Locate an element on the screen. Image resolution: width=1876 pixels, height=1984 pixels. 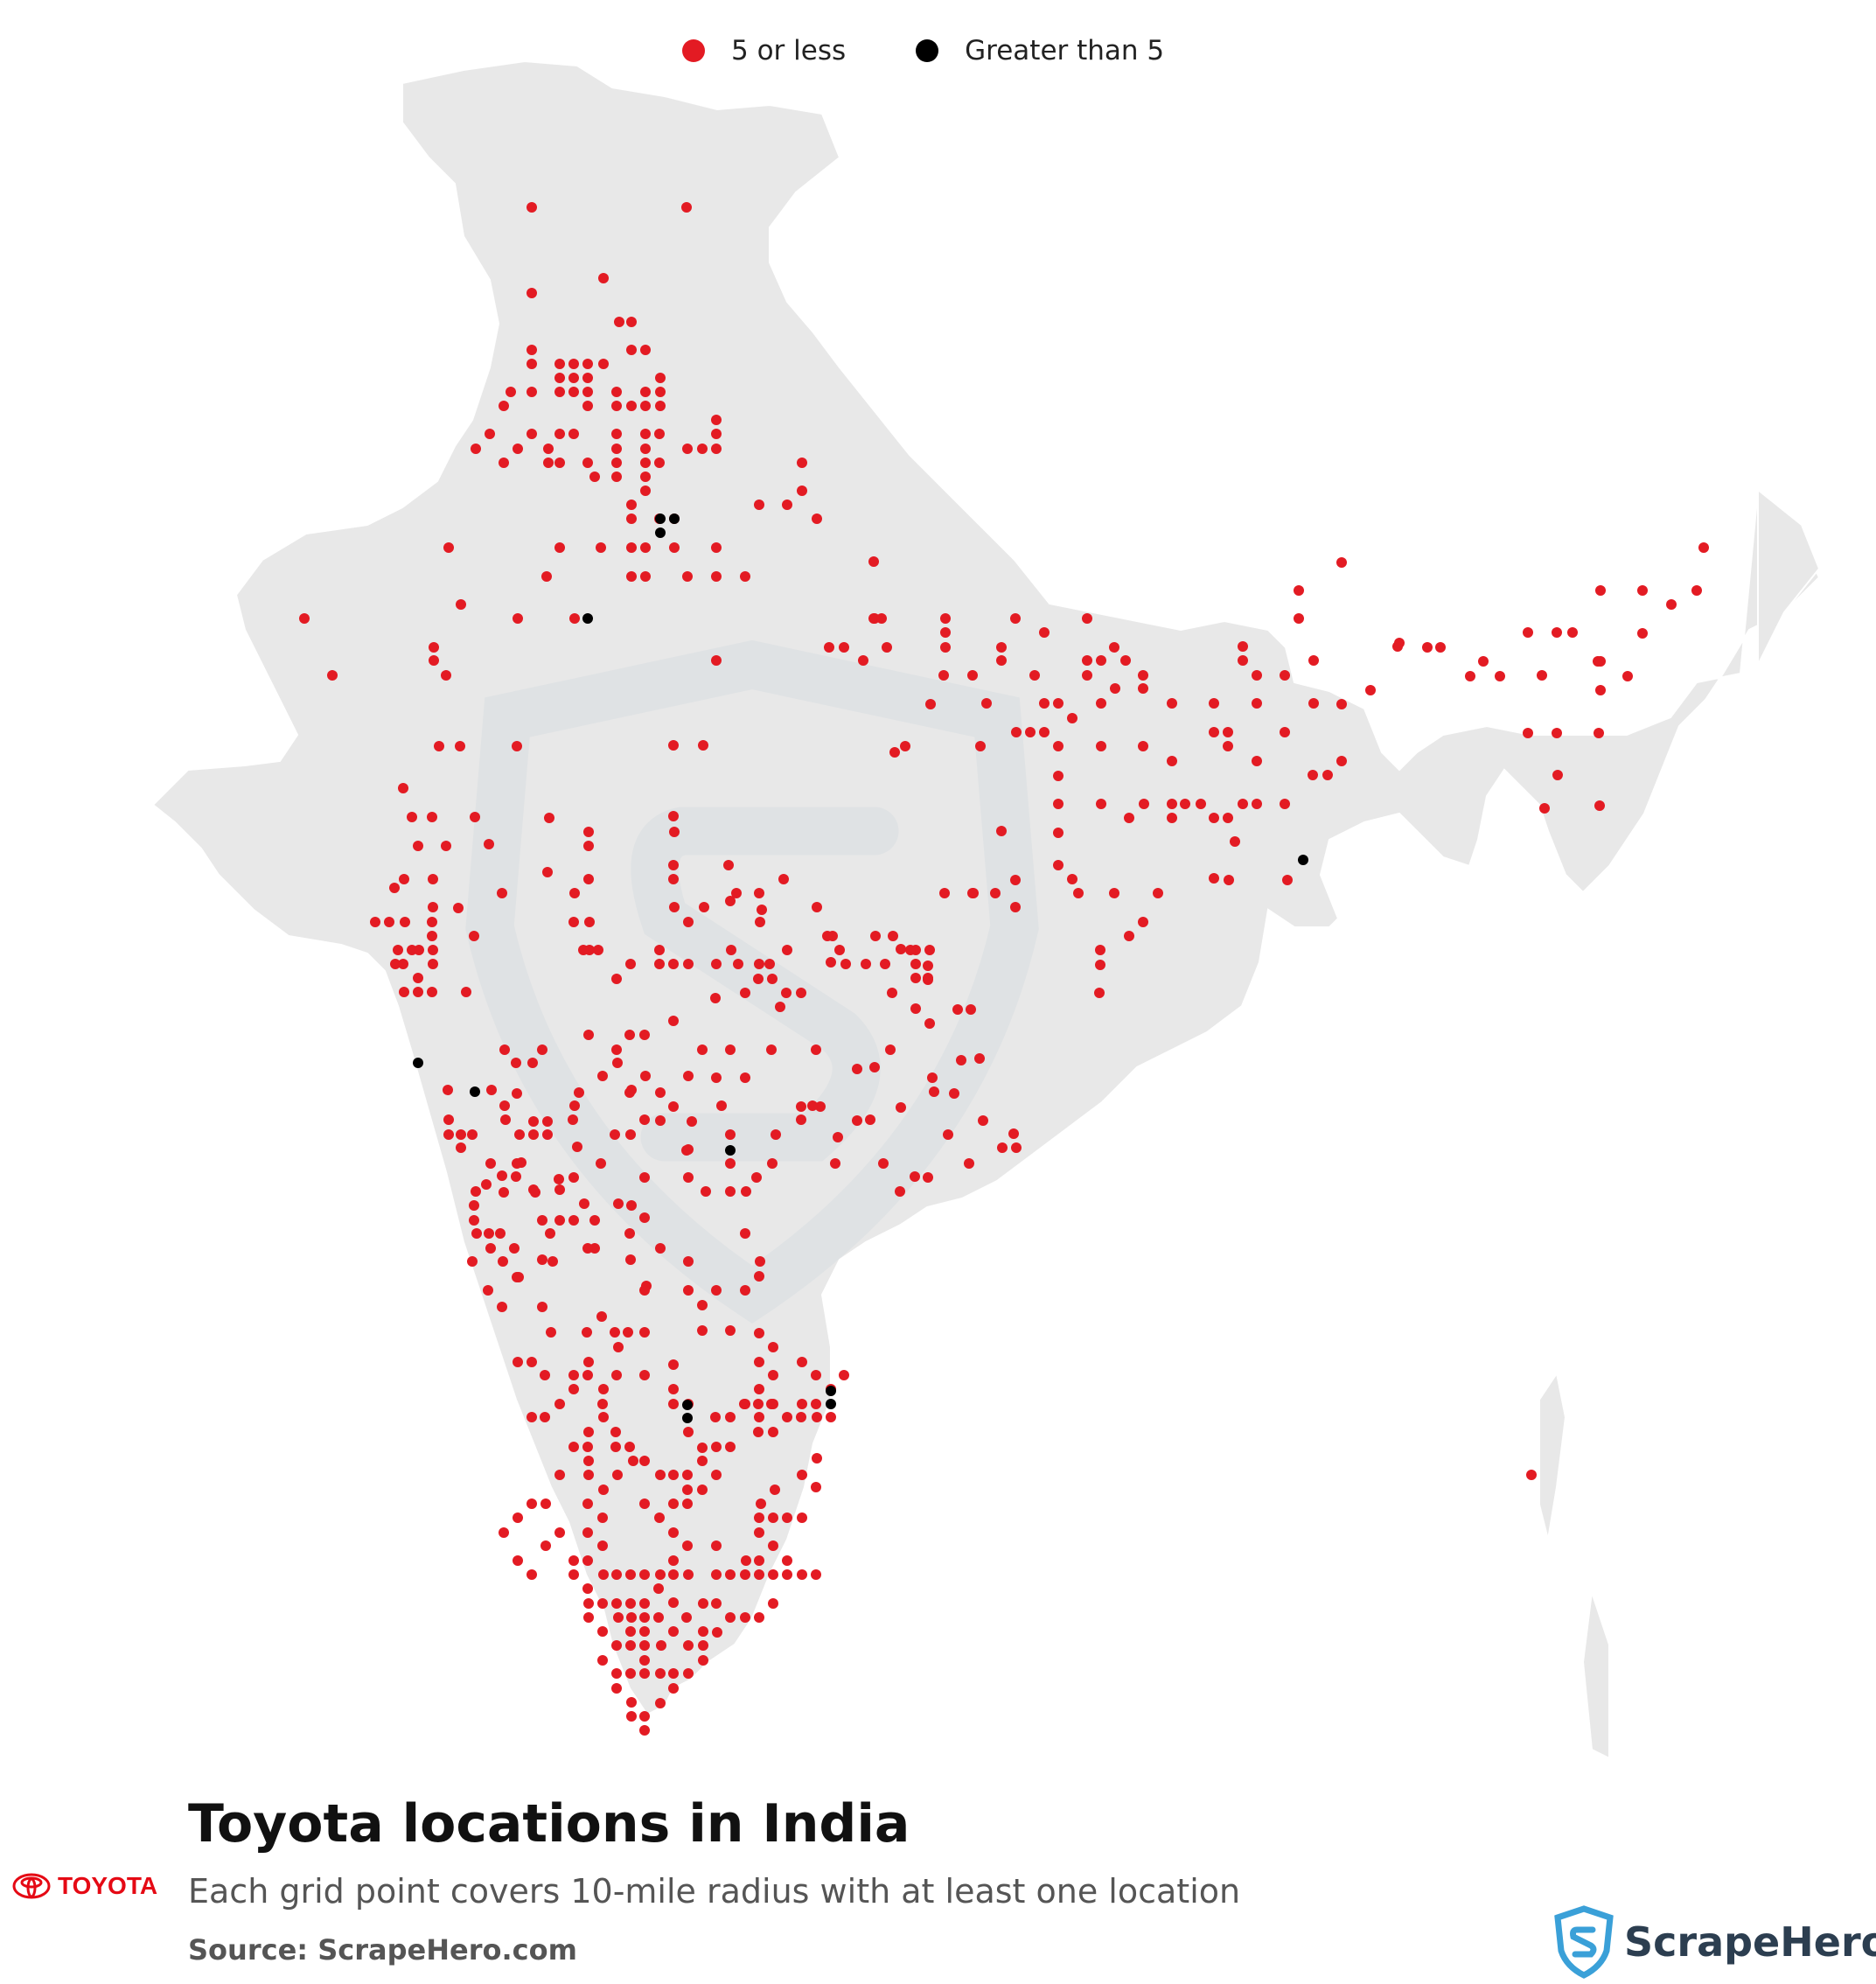
watermark-shield-outline is located at coordinates (752, 981).